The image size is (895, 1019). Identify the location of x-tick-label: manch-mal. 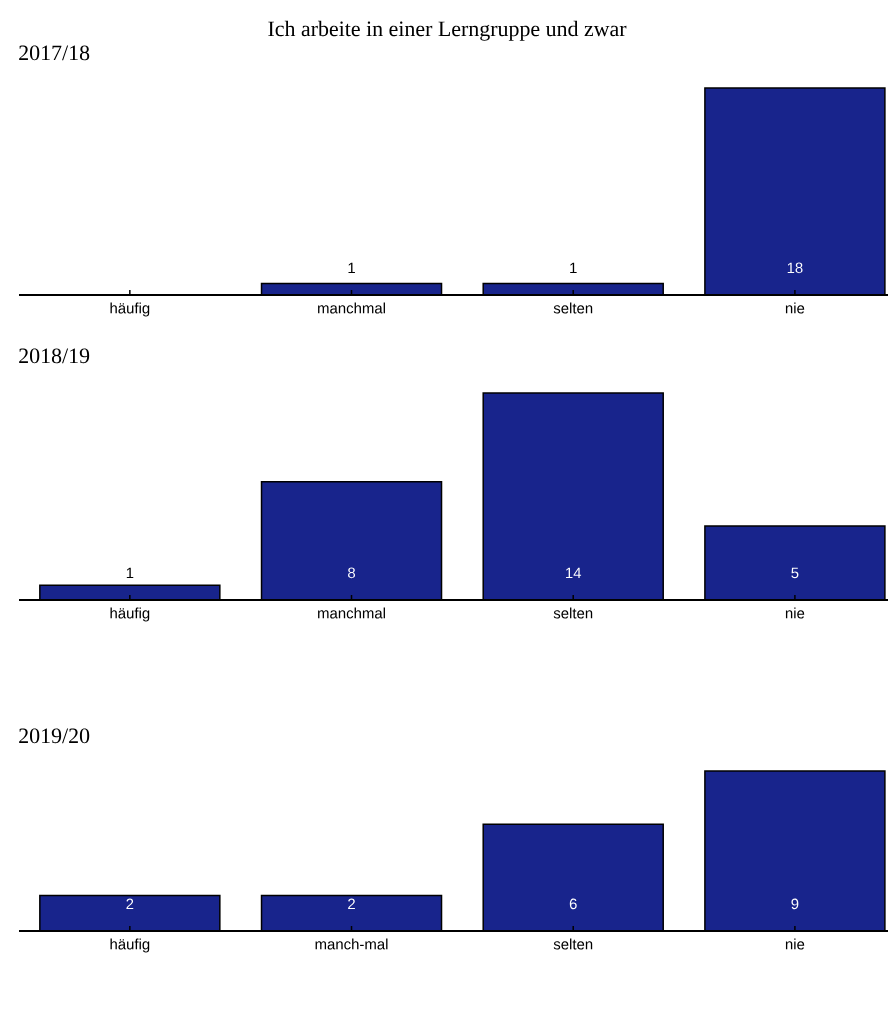
(351, 944).